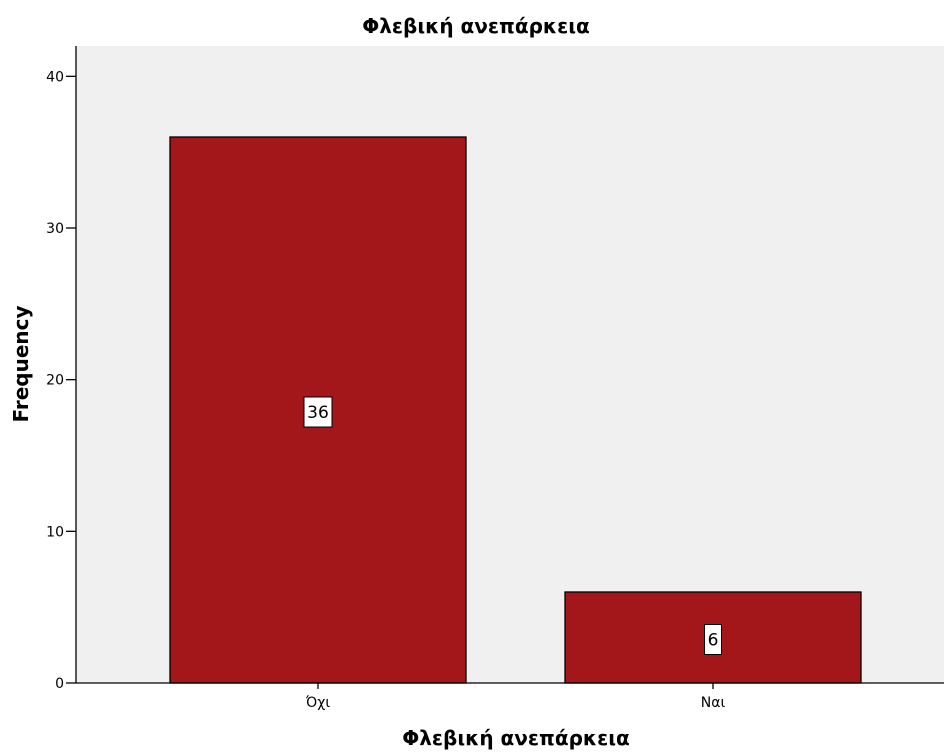 This screenshot has width=944, height=753. Describe the element at coordinates (55, 77) in the screenshot. I see `y-tick-label-5: 40` at that location.